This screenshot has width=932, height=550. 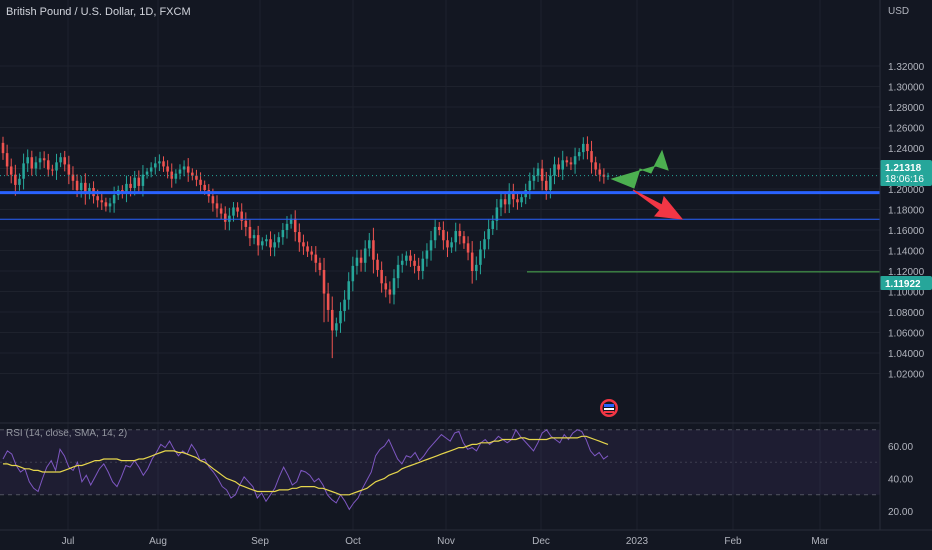 I want to click on time-tick-label: Jul, so click(x=68, y=541).